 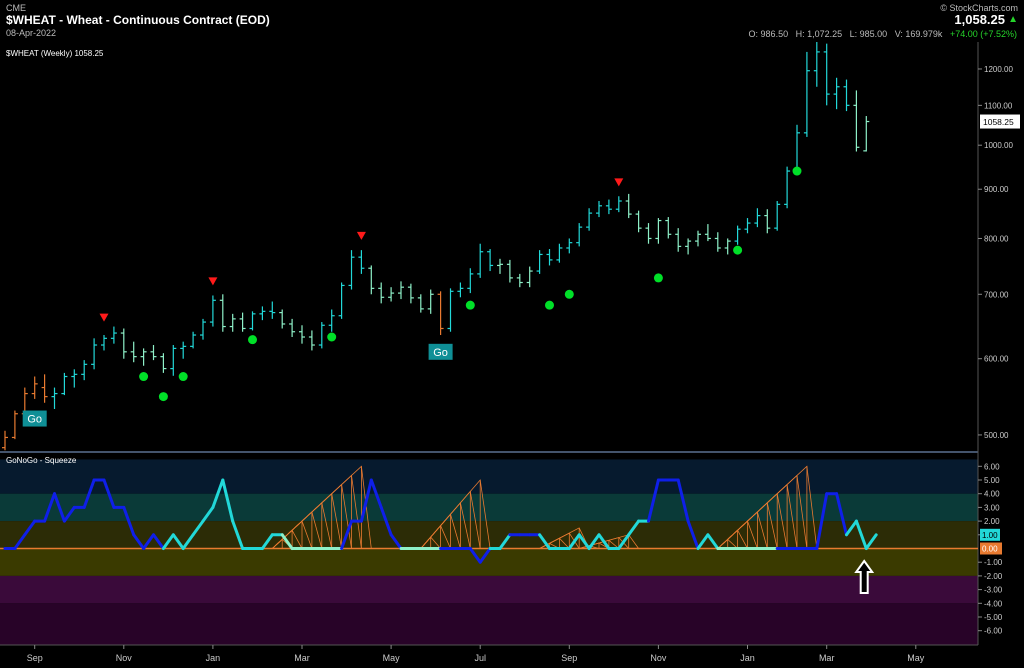 I want to click on time-tick-label: Sep, so click(x=35, y=658).